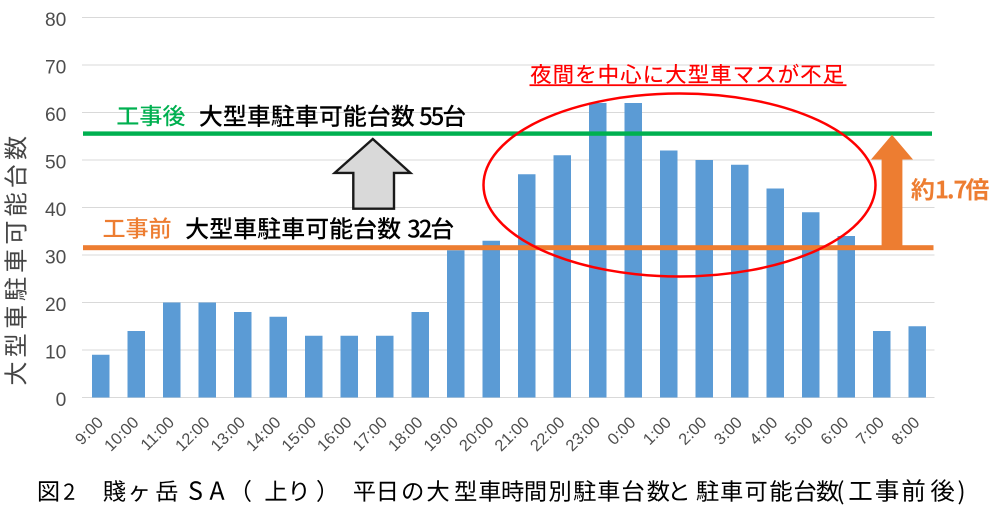 The height and width of the screenshot is (511, 994). I want to click on svg-text: 50, so click(55, 162).